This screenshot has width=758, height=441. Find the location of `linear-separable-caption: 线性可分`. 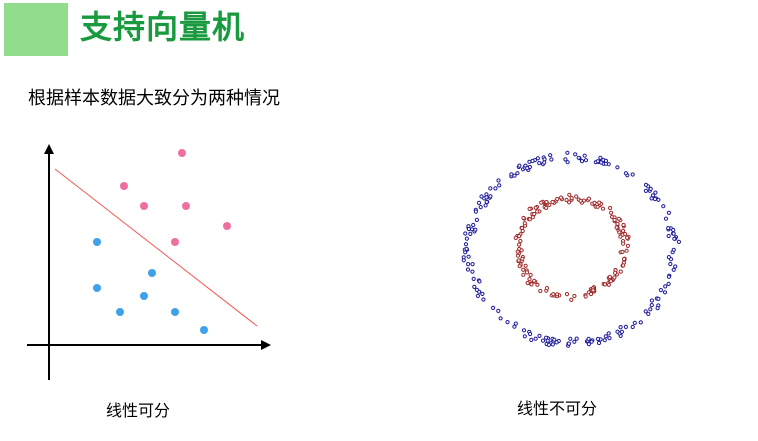

linear-separable-caption: 线性可分 is located at coordinates (138, 410).